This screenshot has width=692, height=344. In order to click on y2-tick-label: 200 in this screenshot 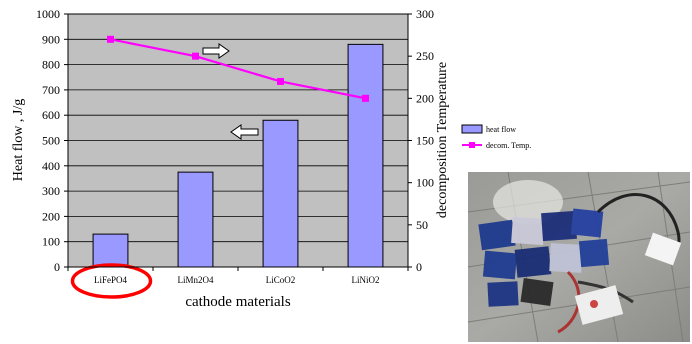, I will do `click(425, 98)`.